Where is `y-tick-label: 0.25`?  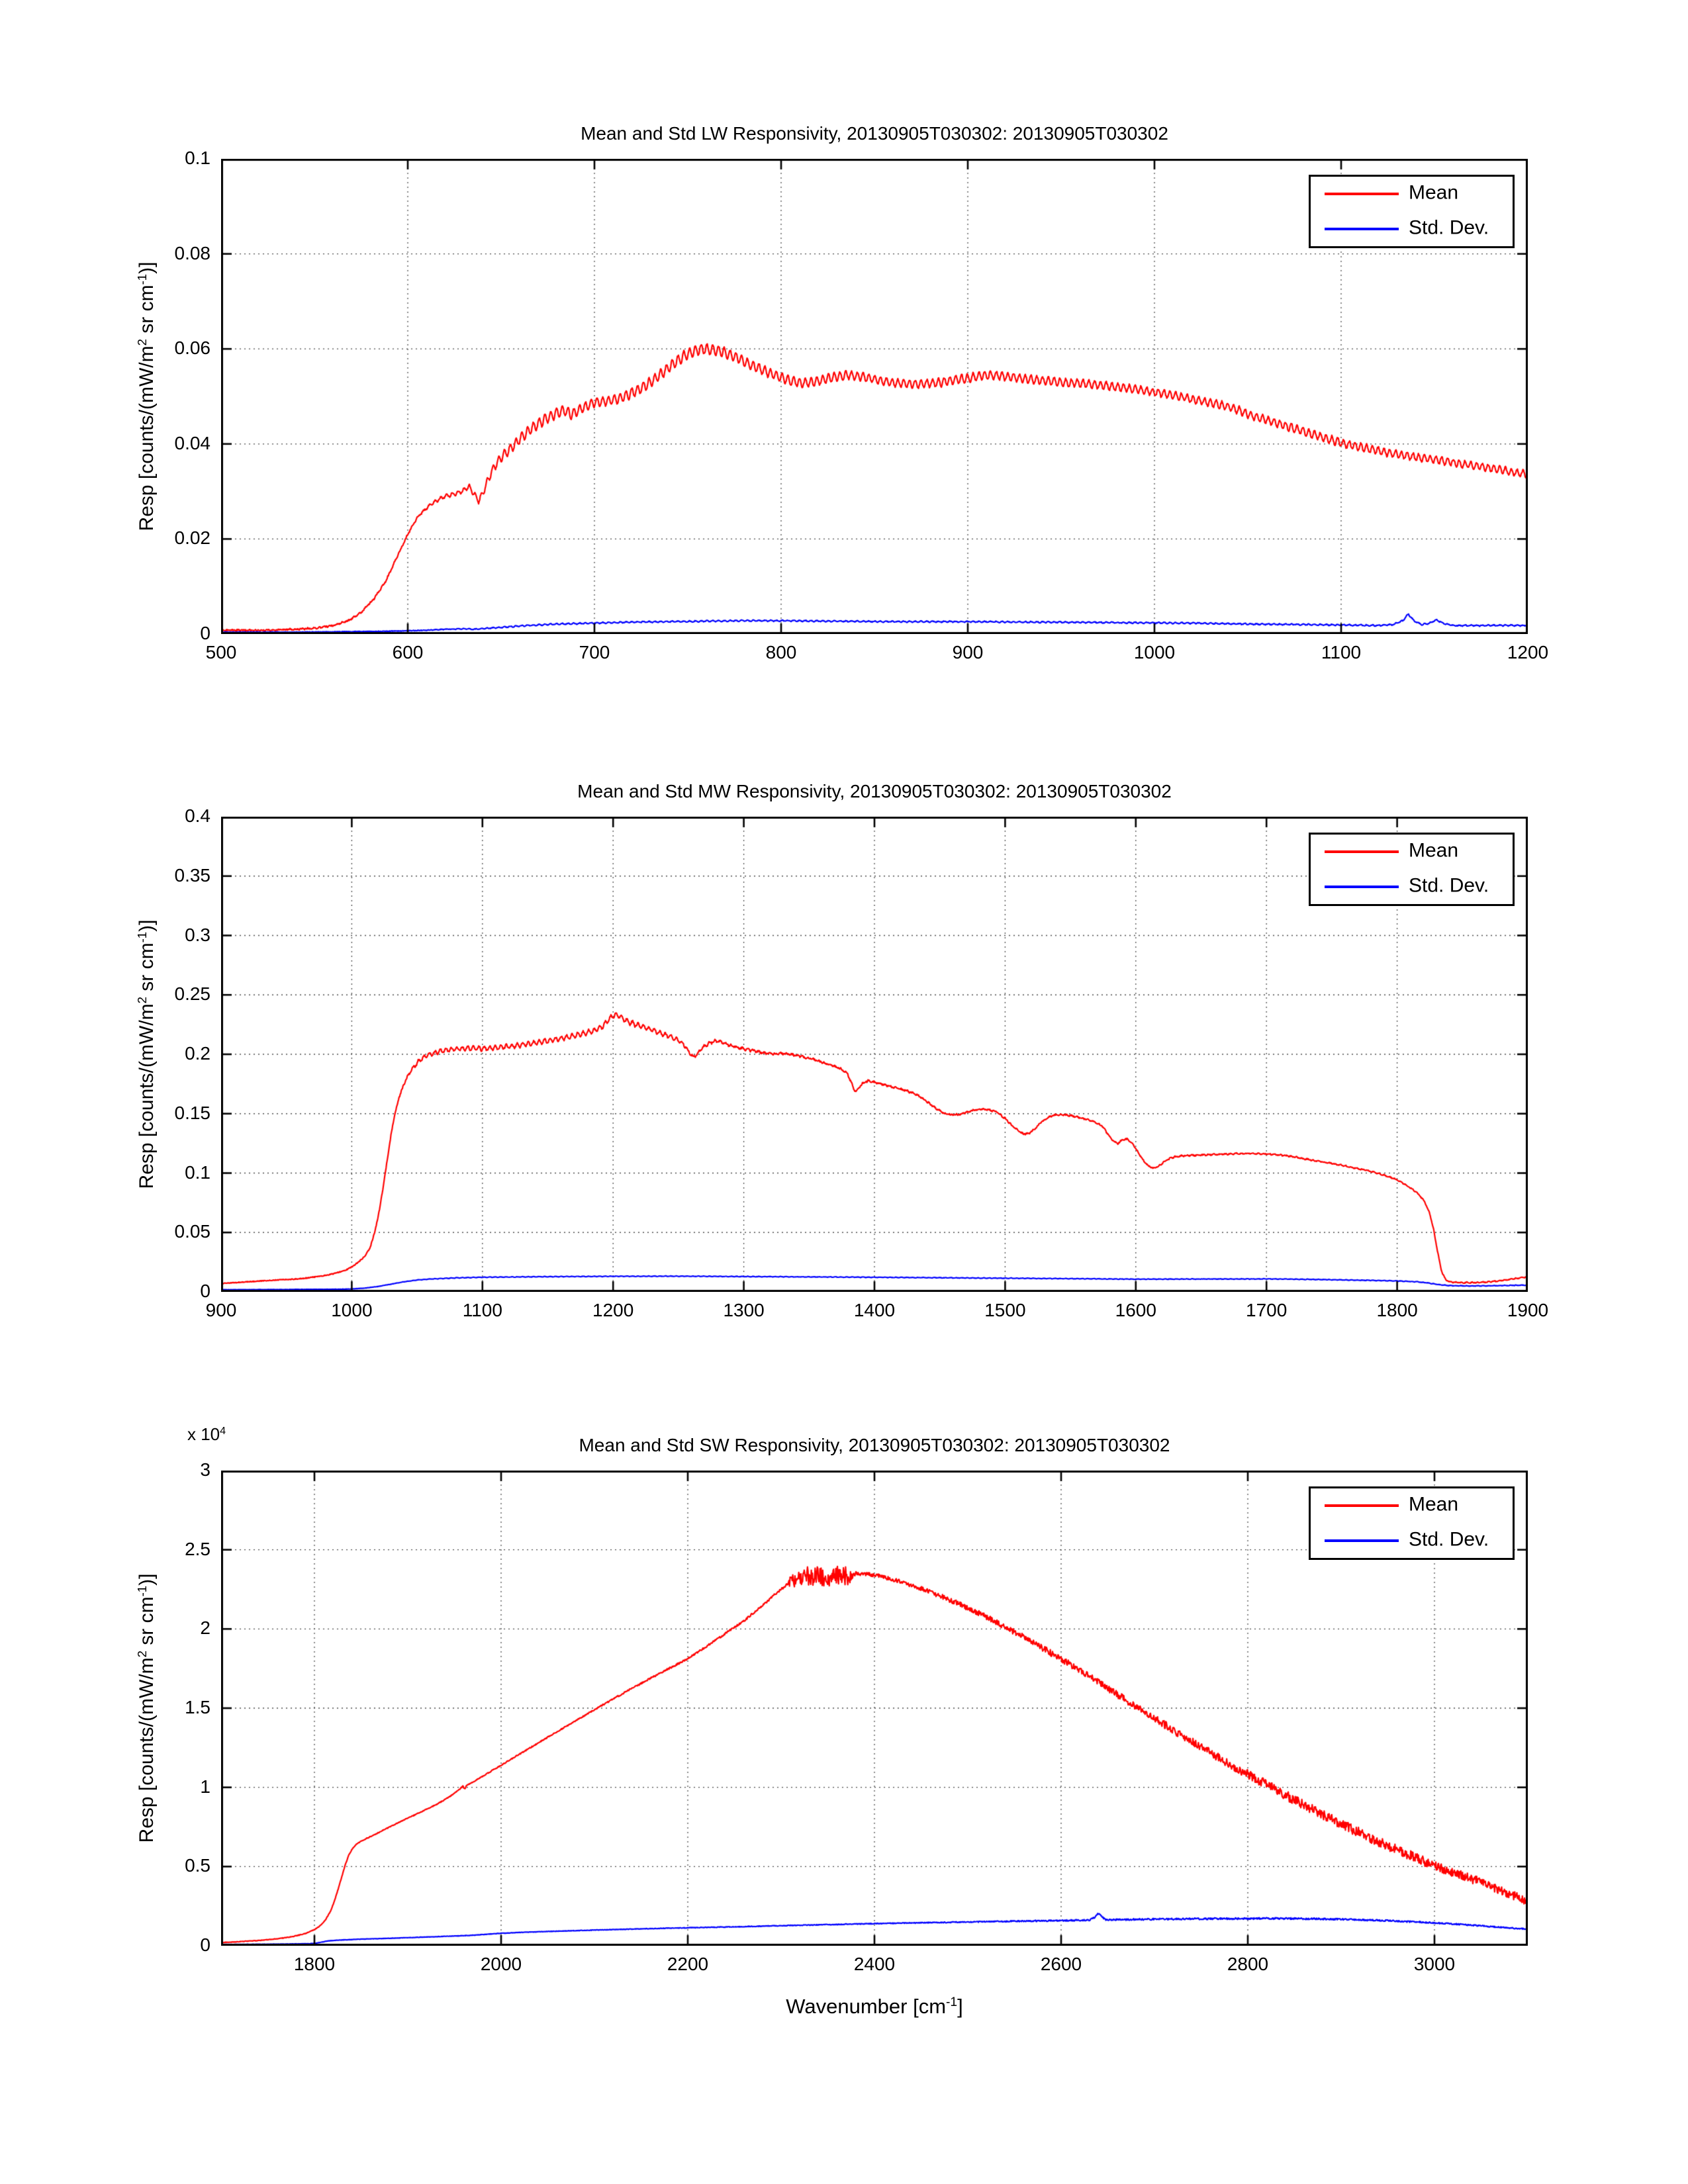 y-tick-label: 0.25 is located at coordinates (192, 994).